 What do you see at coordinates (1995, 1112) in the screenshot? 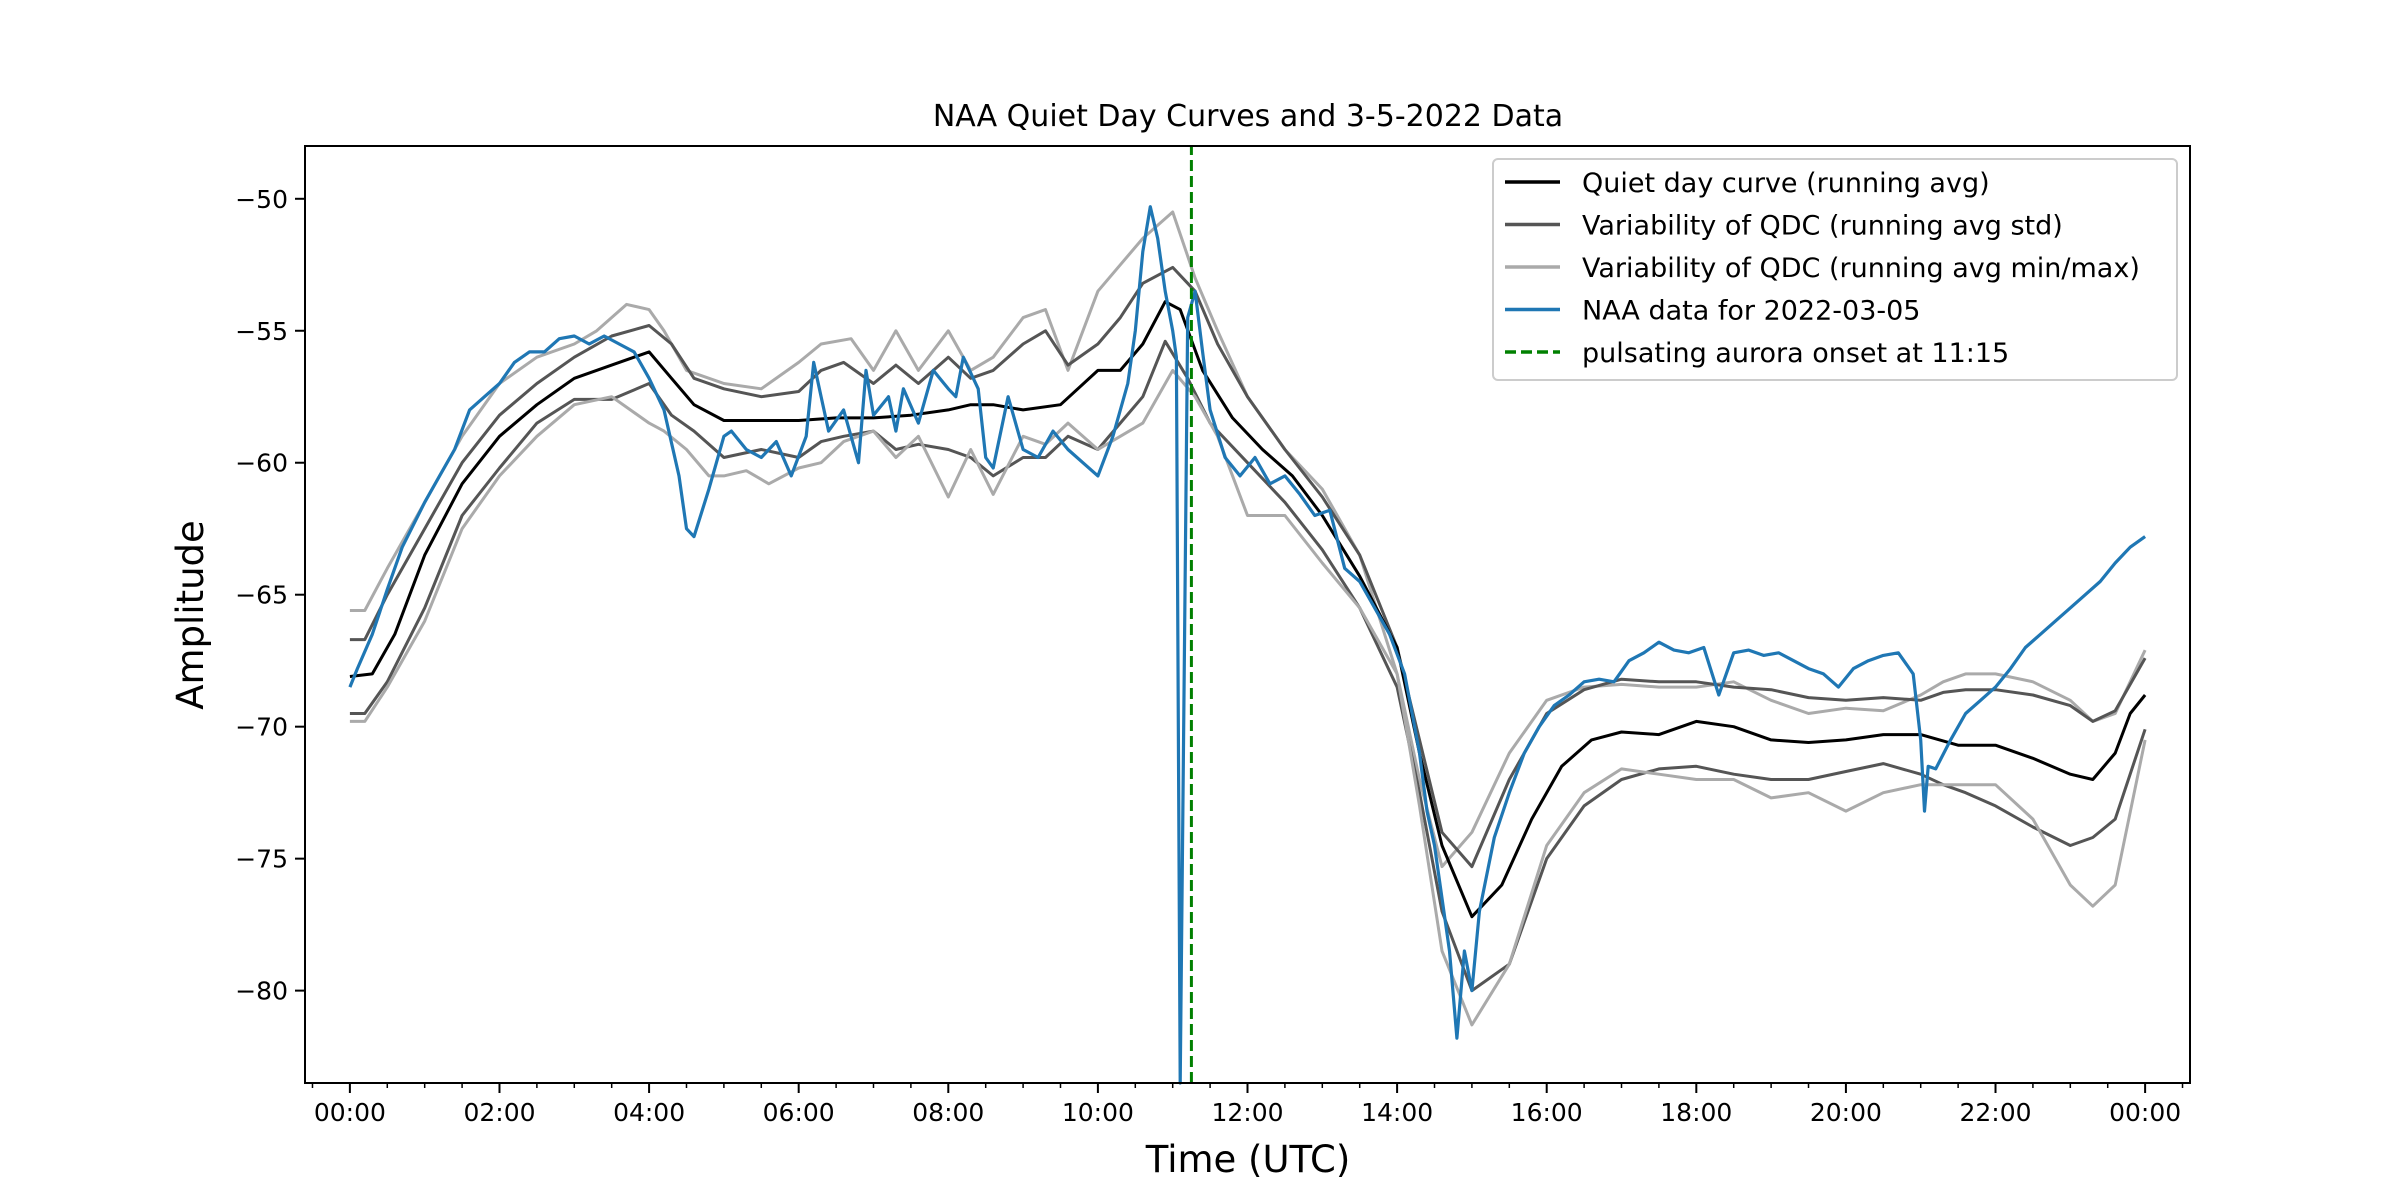
I see `x-tick-label: 22:00` at bounding box center [1995, 1112].